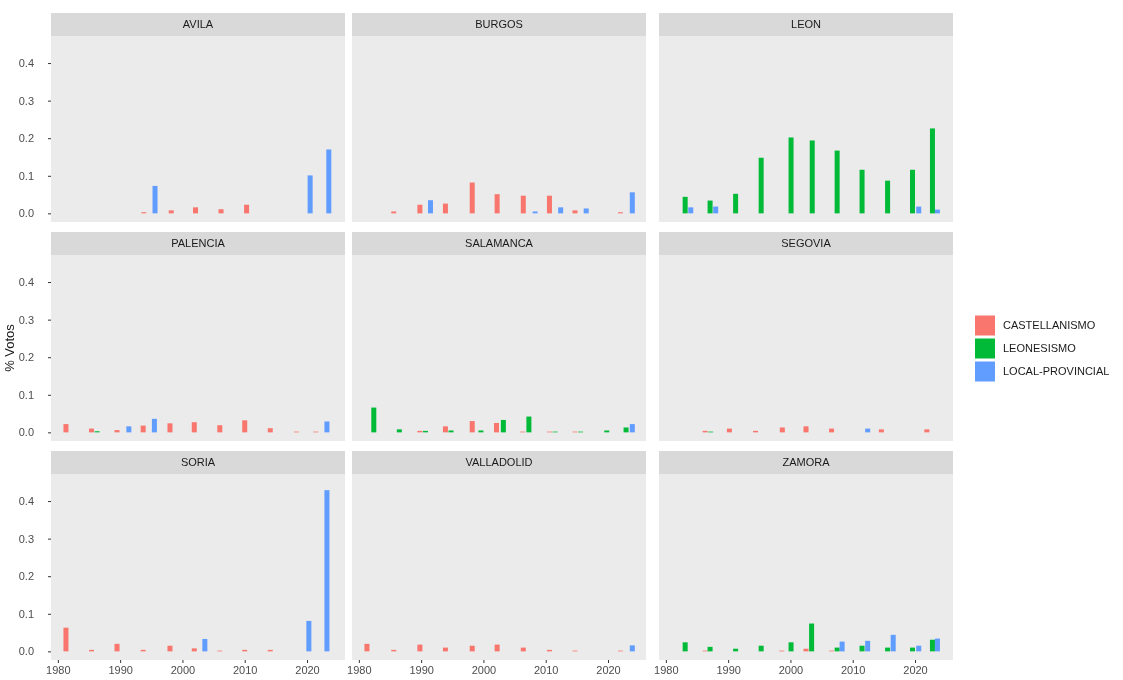  What do you see at coordinates (198, 24) in the screenshot?
I see `chart-title: AVILA` at bounding box center [198, 24].